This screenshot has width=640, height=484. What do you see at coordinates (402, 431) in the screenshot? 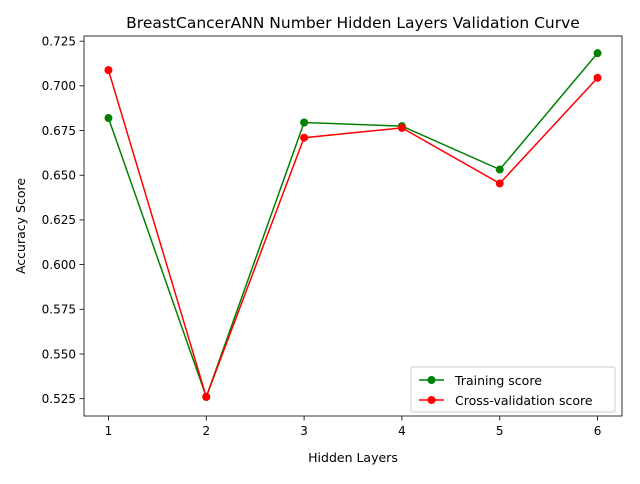
I see `x-tick-label: 4` at bounding box center [402, 431].